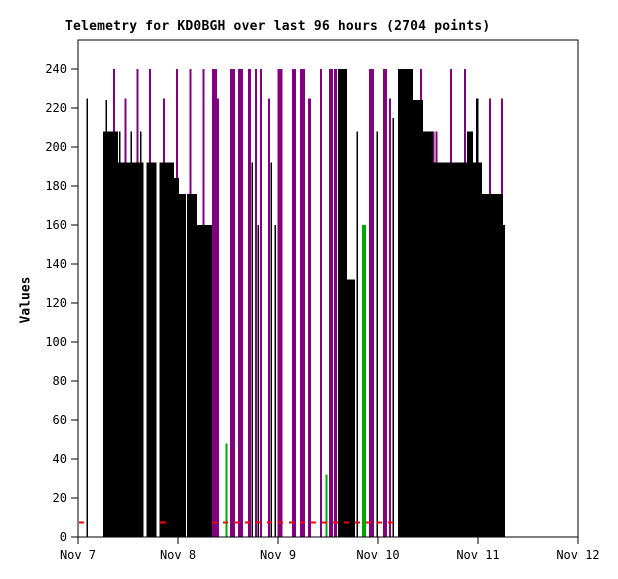  What do you see at coordinates (577, 555) in the screenshot?
I see `x-tick-label: Nov 12` at bounding box center [577, 555].